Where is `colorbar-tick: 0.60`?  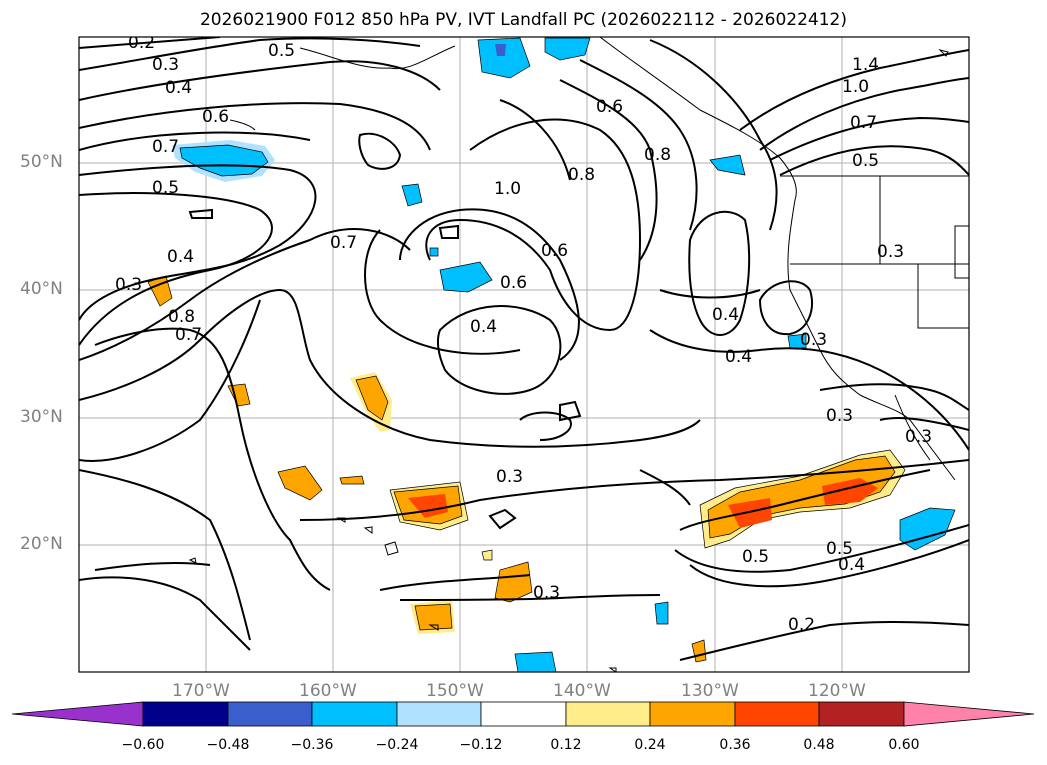 colorbar-tick: 0.60 is located at coordinates (904, 745).